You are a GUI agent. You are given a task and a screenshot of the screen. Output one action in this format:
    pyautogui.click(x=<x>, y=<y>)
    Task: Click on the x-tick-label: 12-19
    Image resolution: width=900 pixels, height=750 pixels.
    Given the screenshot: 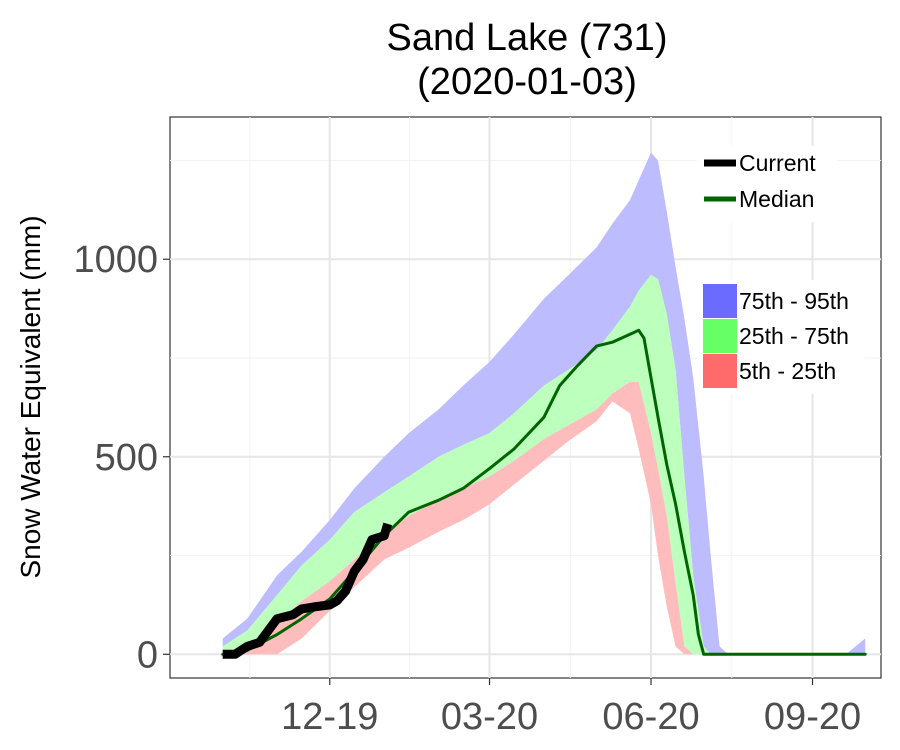 What is the action you would take?
    pyautogui.click(x=329, y=717)
    